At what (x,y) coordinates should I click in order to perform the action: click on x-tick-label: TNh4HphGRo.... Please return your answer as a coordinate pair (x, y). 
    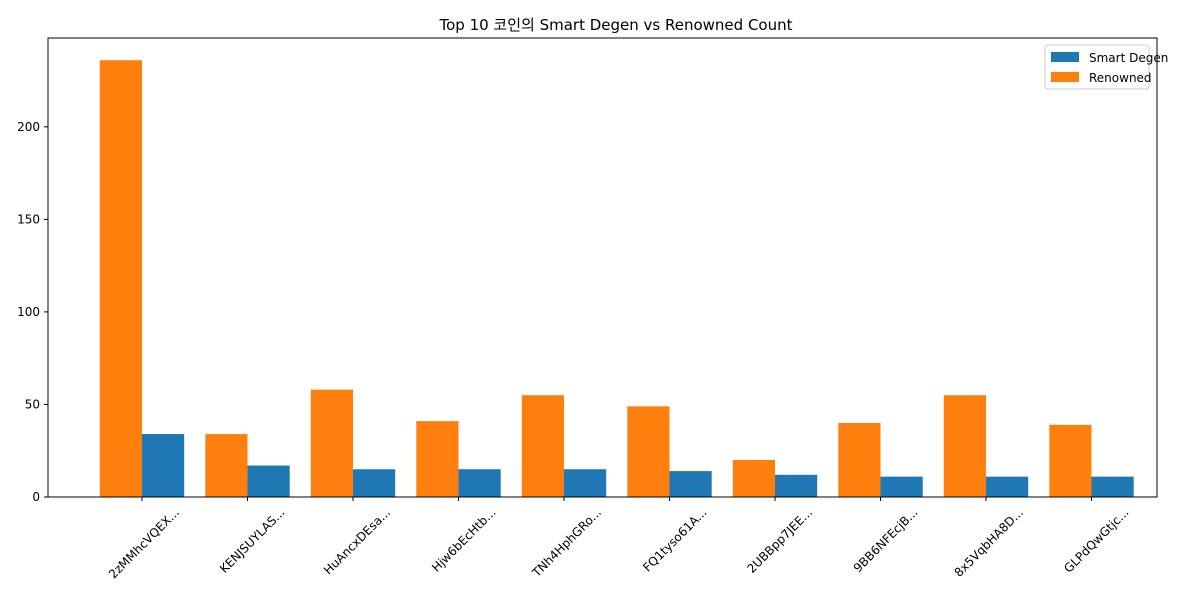
    Looking at the image, I should click on (566, 542).